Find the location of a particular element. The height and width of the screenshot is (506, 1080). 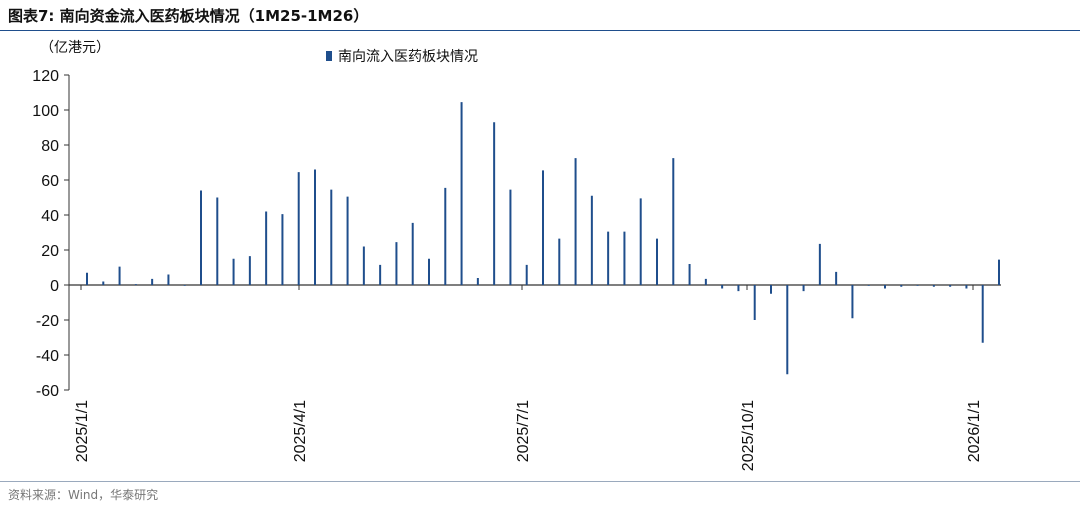

x-tick-label: 2025/7/1 is located at coordinates (523, 431).